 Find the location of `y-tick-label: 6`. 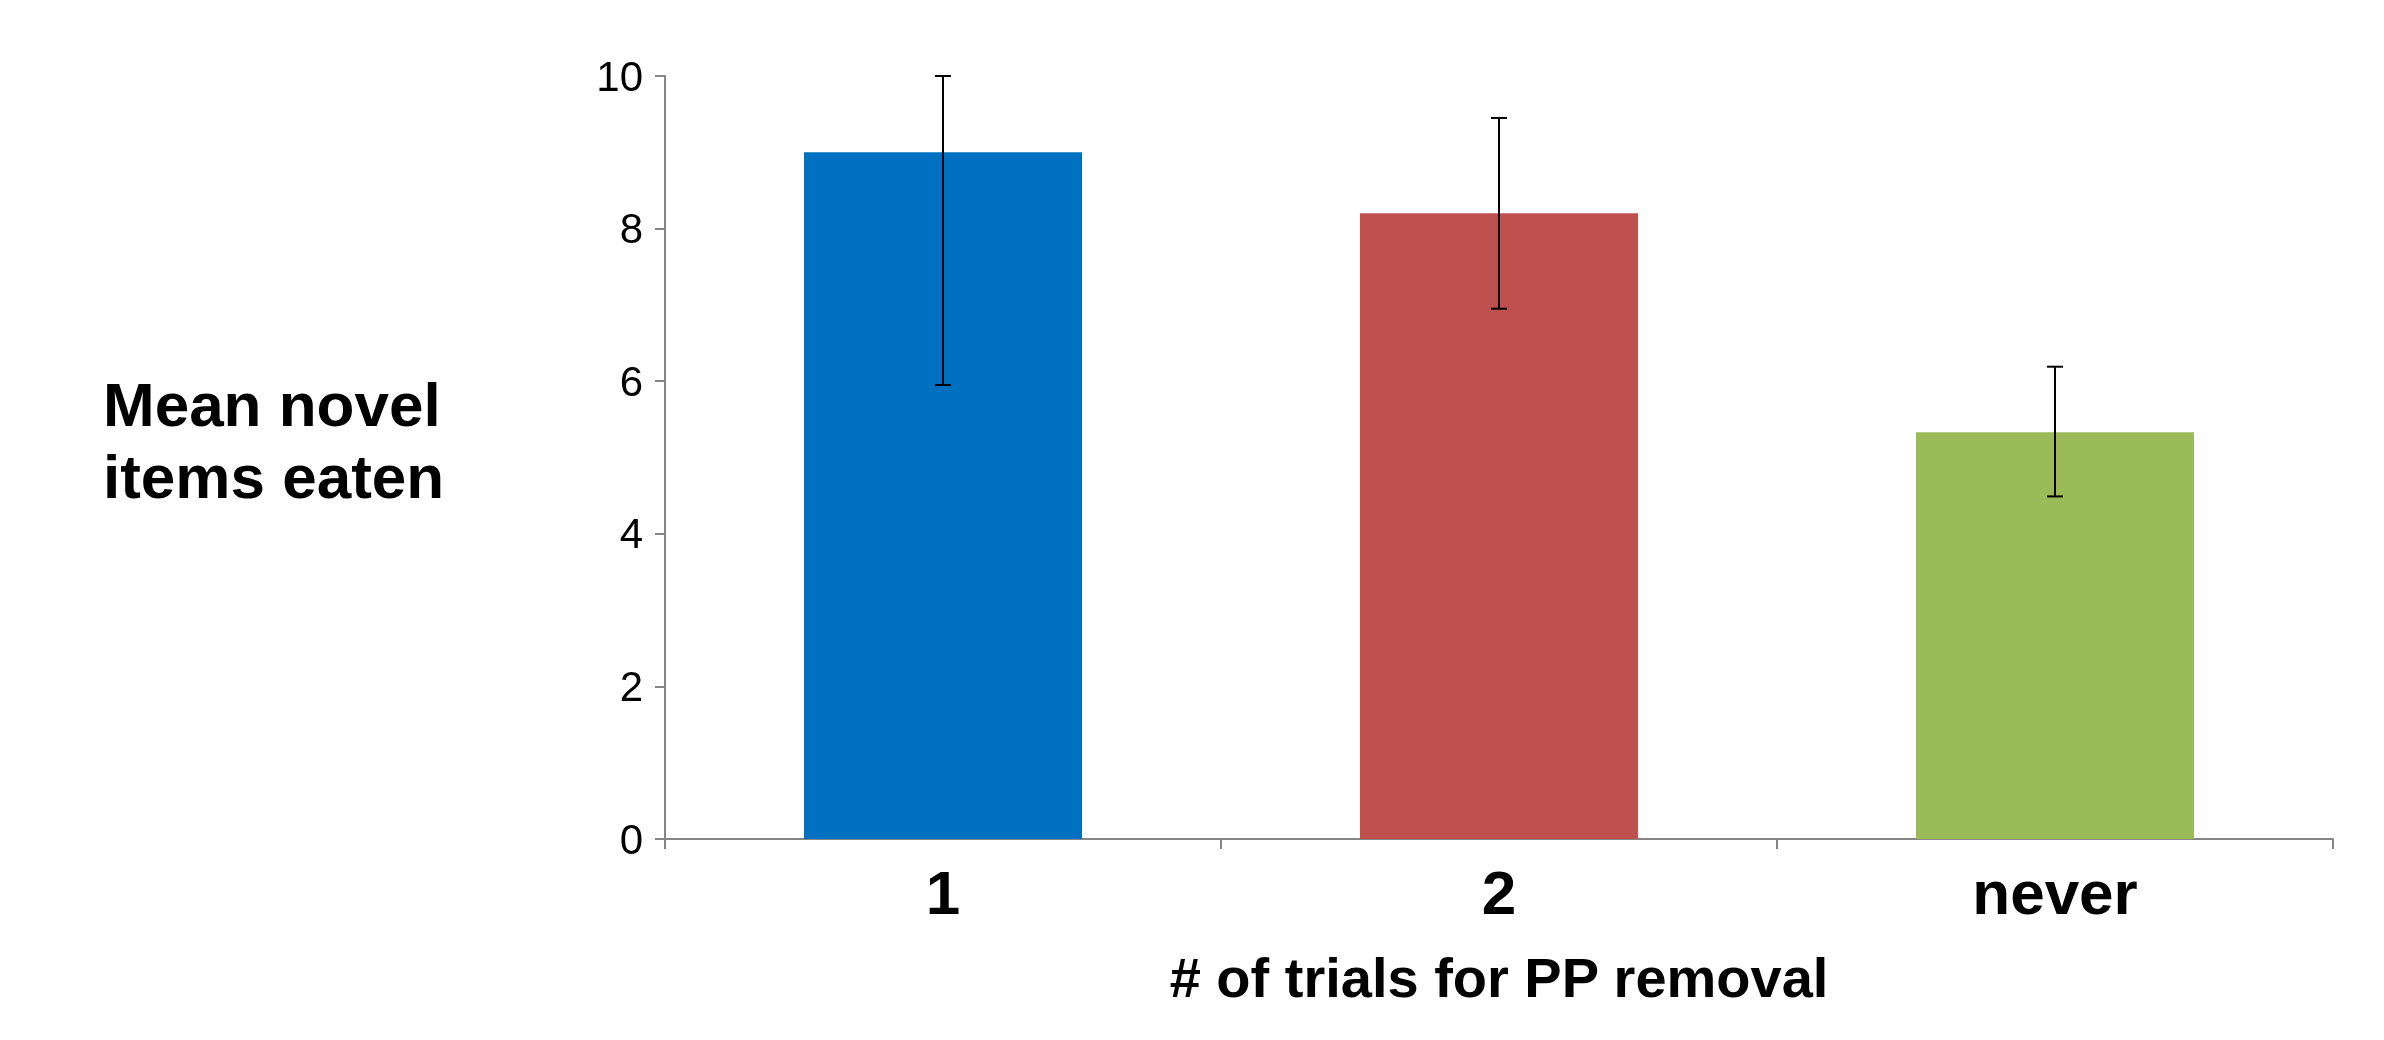

y-tick-label: 6 is located at coordinates (631, 381).